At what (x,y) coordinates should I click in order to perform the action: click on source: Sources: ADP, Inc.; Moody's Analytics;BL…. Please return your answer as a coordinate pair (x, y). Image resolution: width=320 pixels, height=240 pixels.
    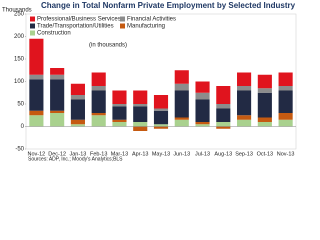
    Looking at the image, I should click on (75, 159).